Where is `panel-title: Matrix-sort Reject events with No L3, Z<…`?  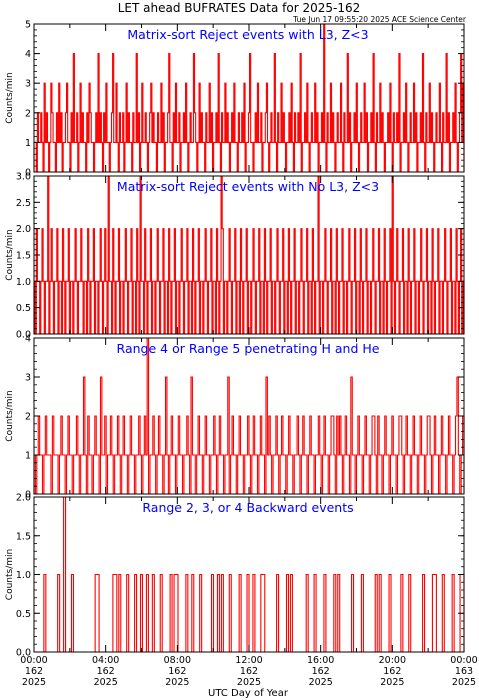 panel-title: Matrix-sort Reject events with No L3, Z<… is located at coordinates (248, 186).